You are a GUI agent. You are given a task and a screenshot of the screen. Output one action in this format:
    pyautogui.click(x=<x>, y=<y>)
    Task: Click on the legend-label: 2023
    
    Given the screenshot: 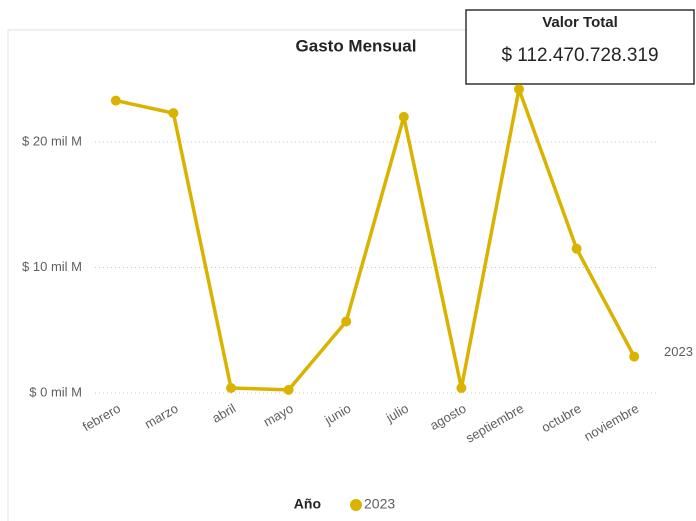 What is the action you would take?
    pyautogui.click(x=379, y=504)
    